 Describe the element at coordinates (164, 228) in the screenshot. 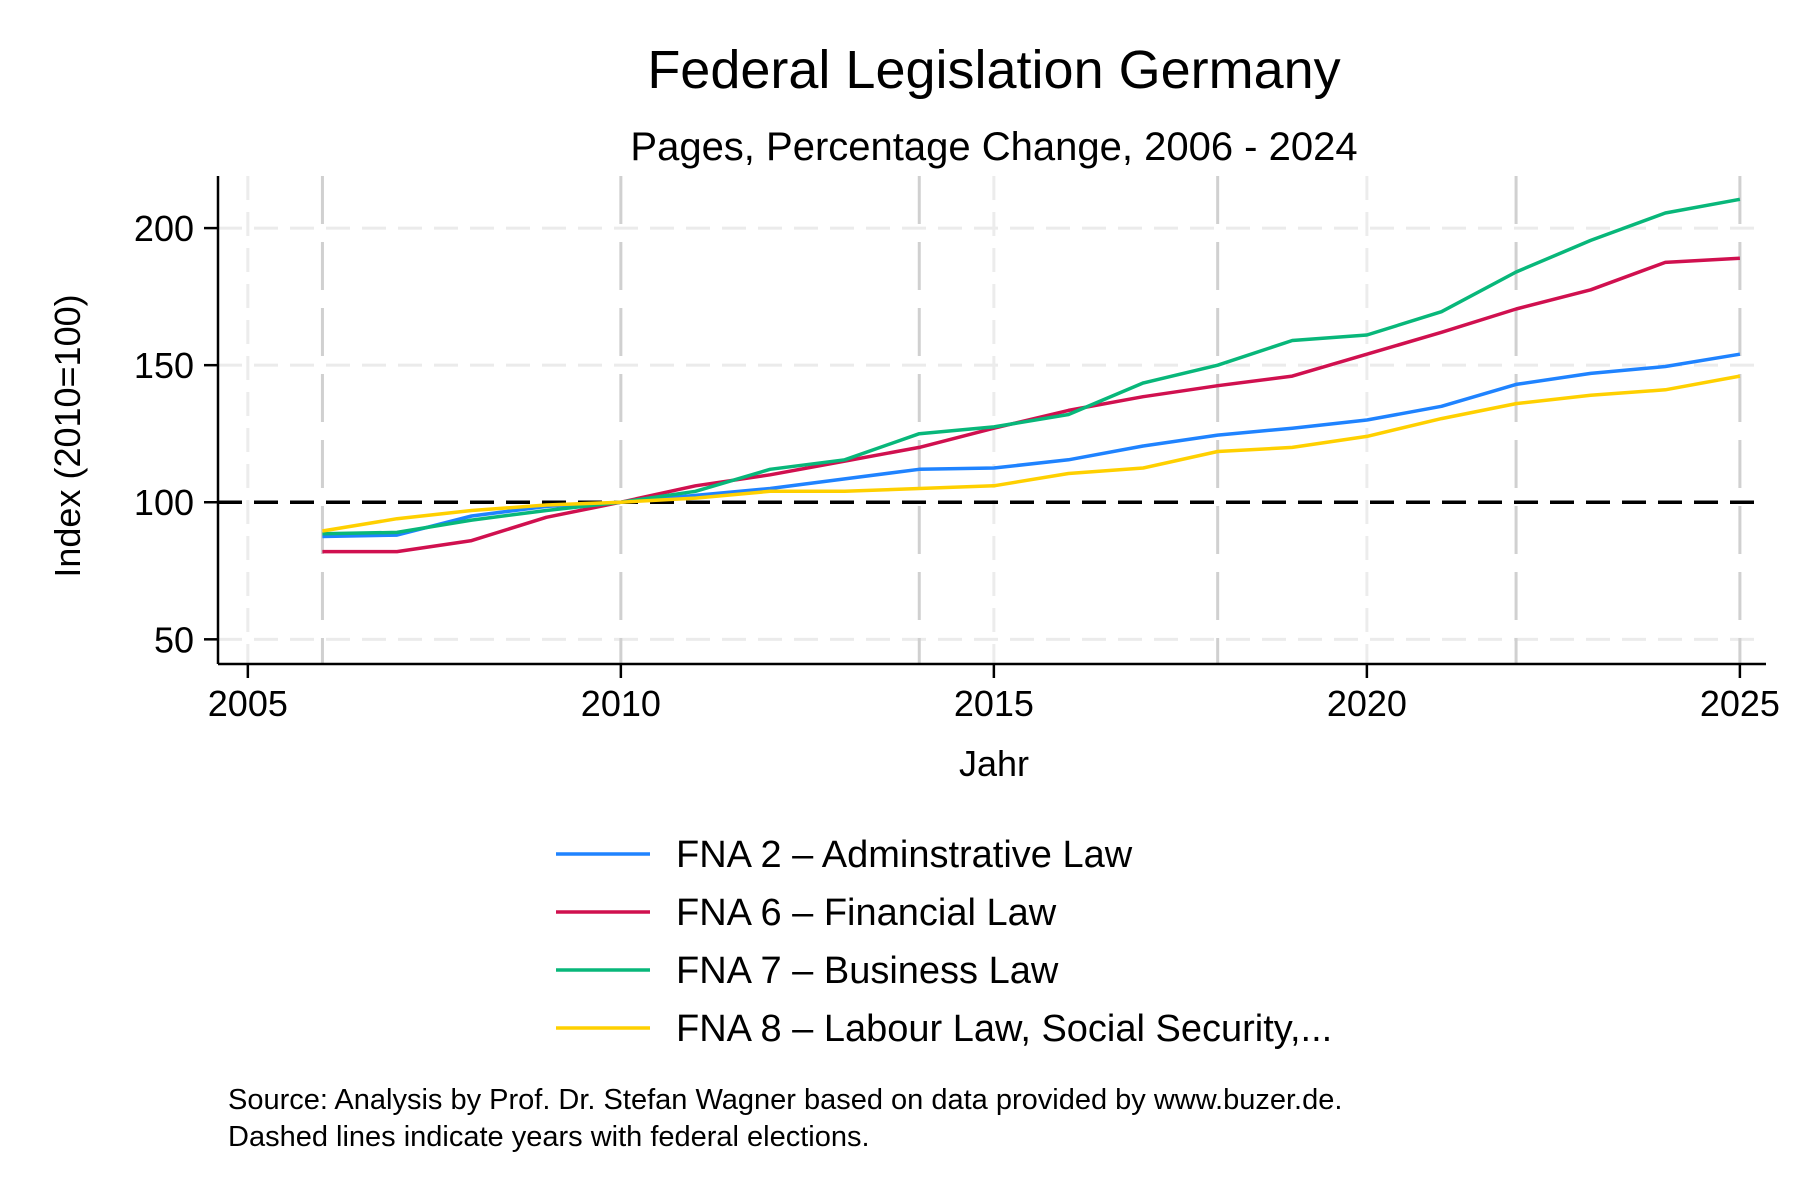

I see `y-tick-label: 200` at that location.